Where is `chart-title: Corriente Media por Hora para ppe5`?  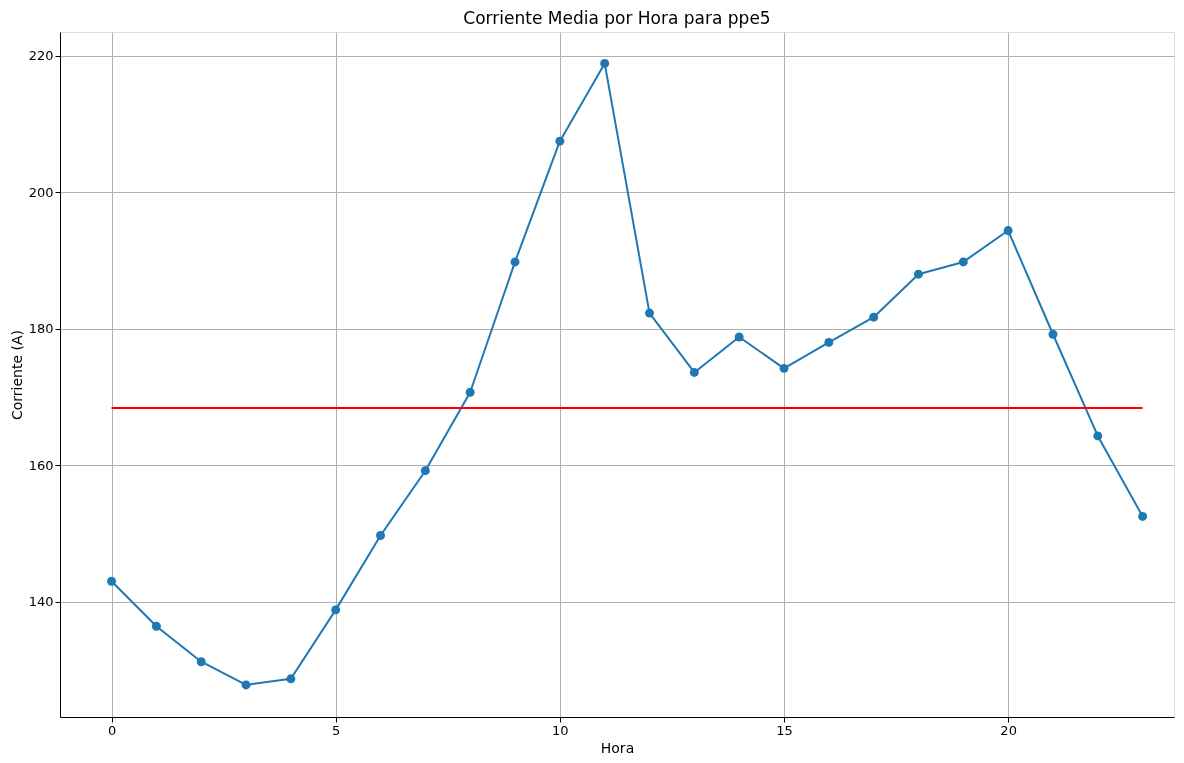
chart-title: Corriente Media por Hora para ppe5 is located at coordinates (617, 18).